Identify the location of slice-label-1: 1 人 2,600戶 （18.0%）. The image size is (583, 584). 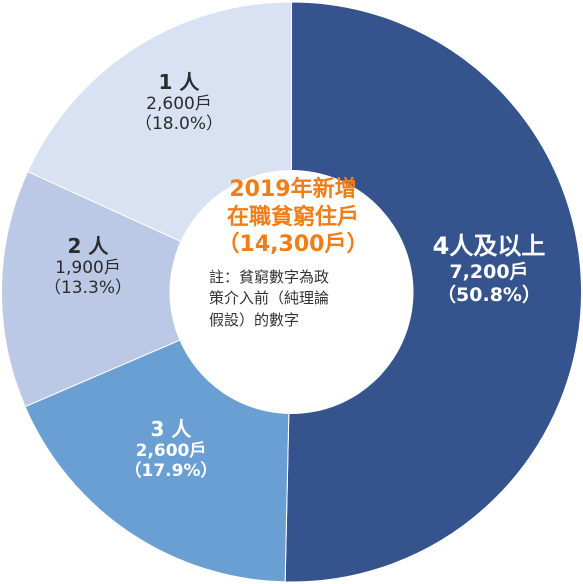
(179, 102).